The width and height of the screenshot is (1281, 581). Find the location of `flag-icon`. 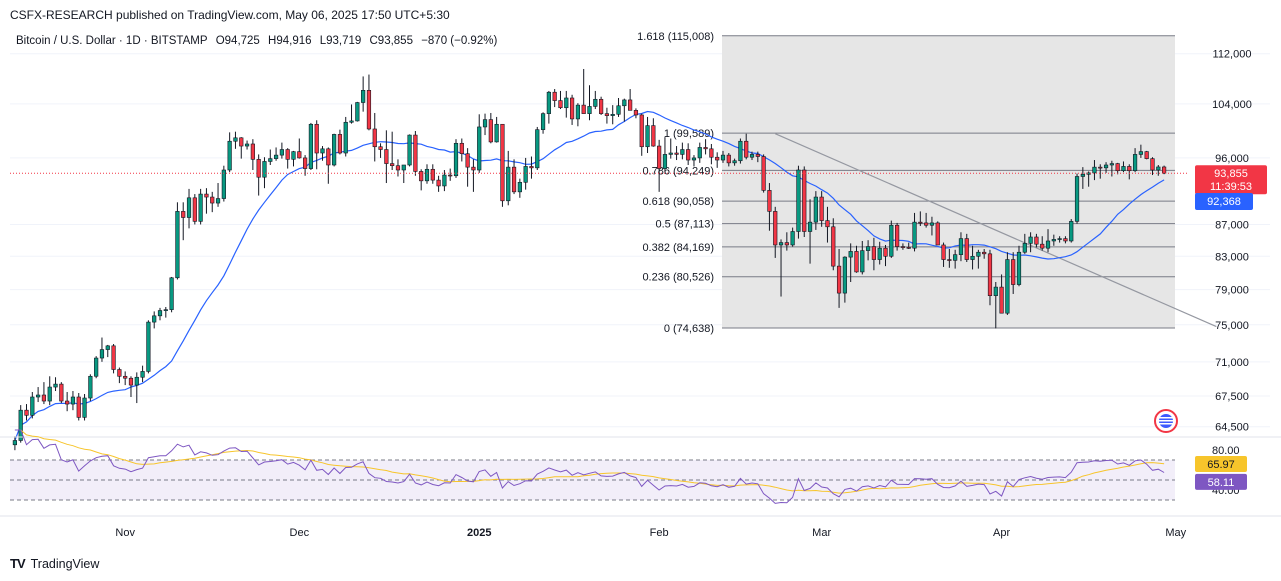

flag-icon is located at coordinates (1166, 421).